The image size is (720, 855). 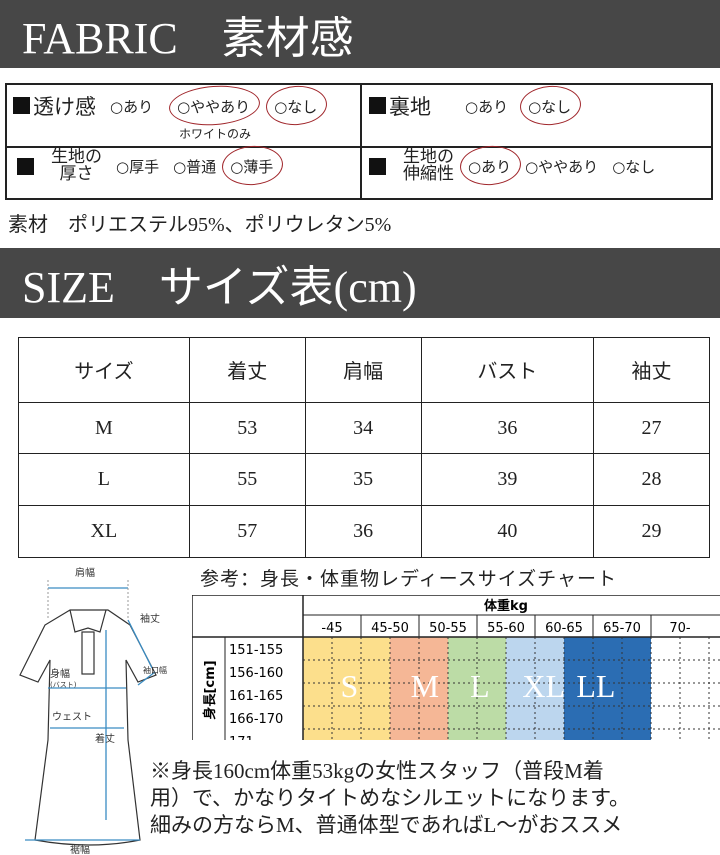 I want to click on thickness-label-2: 厚さ, so click(x=76, y=174).